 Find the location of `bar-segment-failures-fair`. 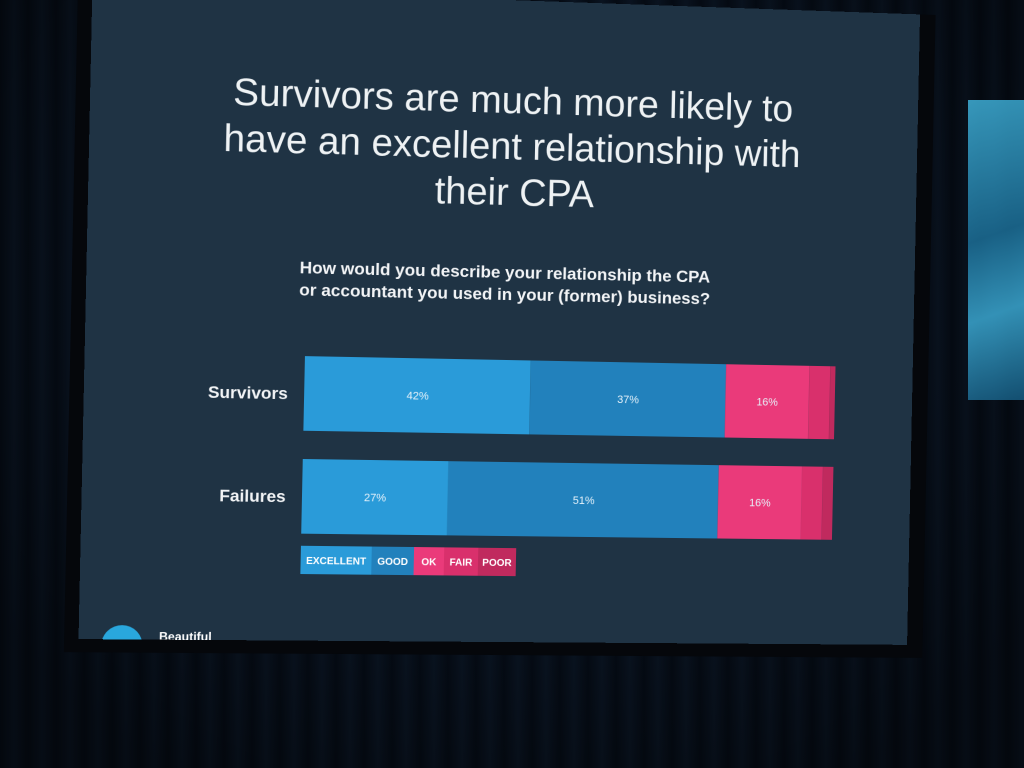

bar-segment-failures-fair is located at coordinates (812, 503).